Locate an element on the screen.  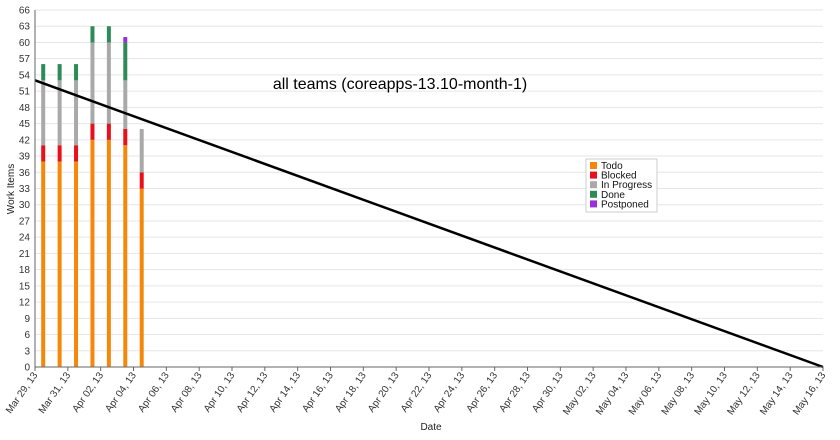
x-tick-label: May 12, 13 is located at coordinates (744, 393).